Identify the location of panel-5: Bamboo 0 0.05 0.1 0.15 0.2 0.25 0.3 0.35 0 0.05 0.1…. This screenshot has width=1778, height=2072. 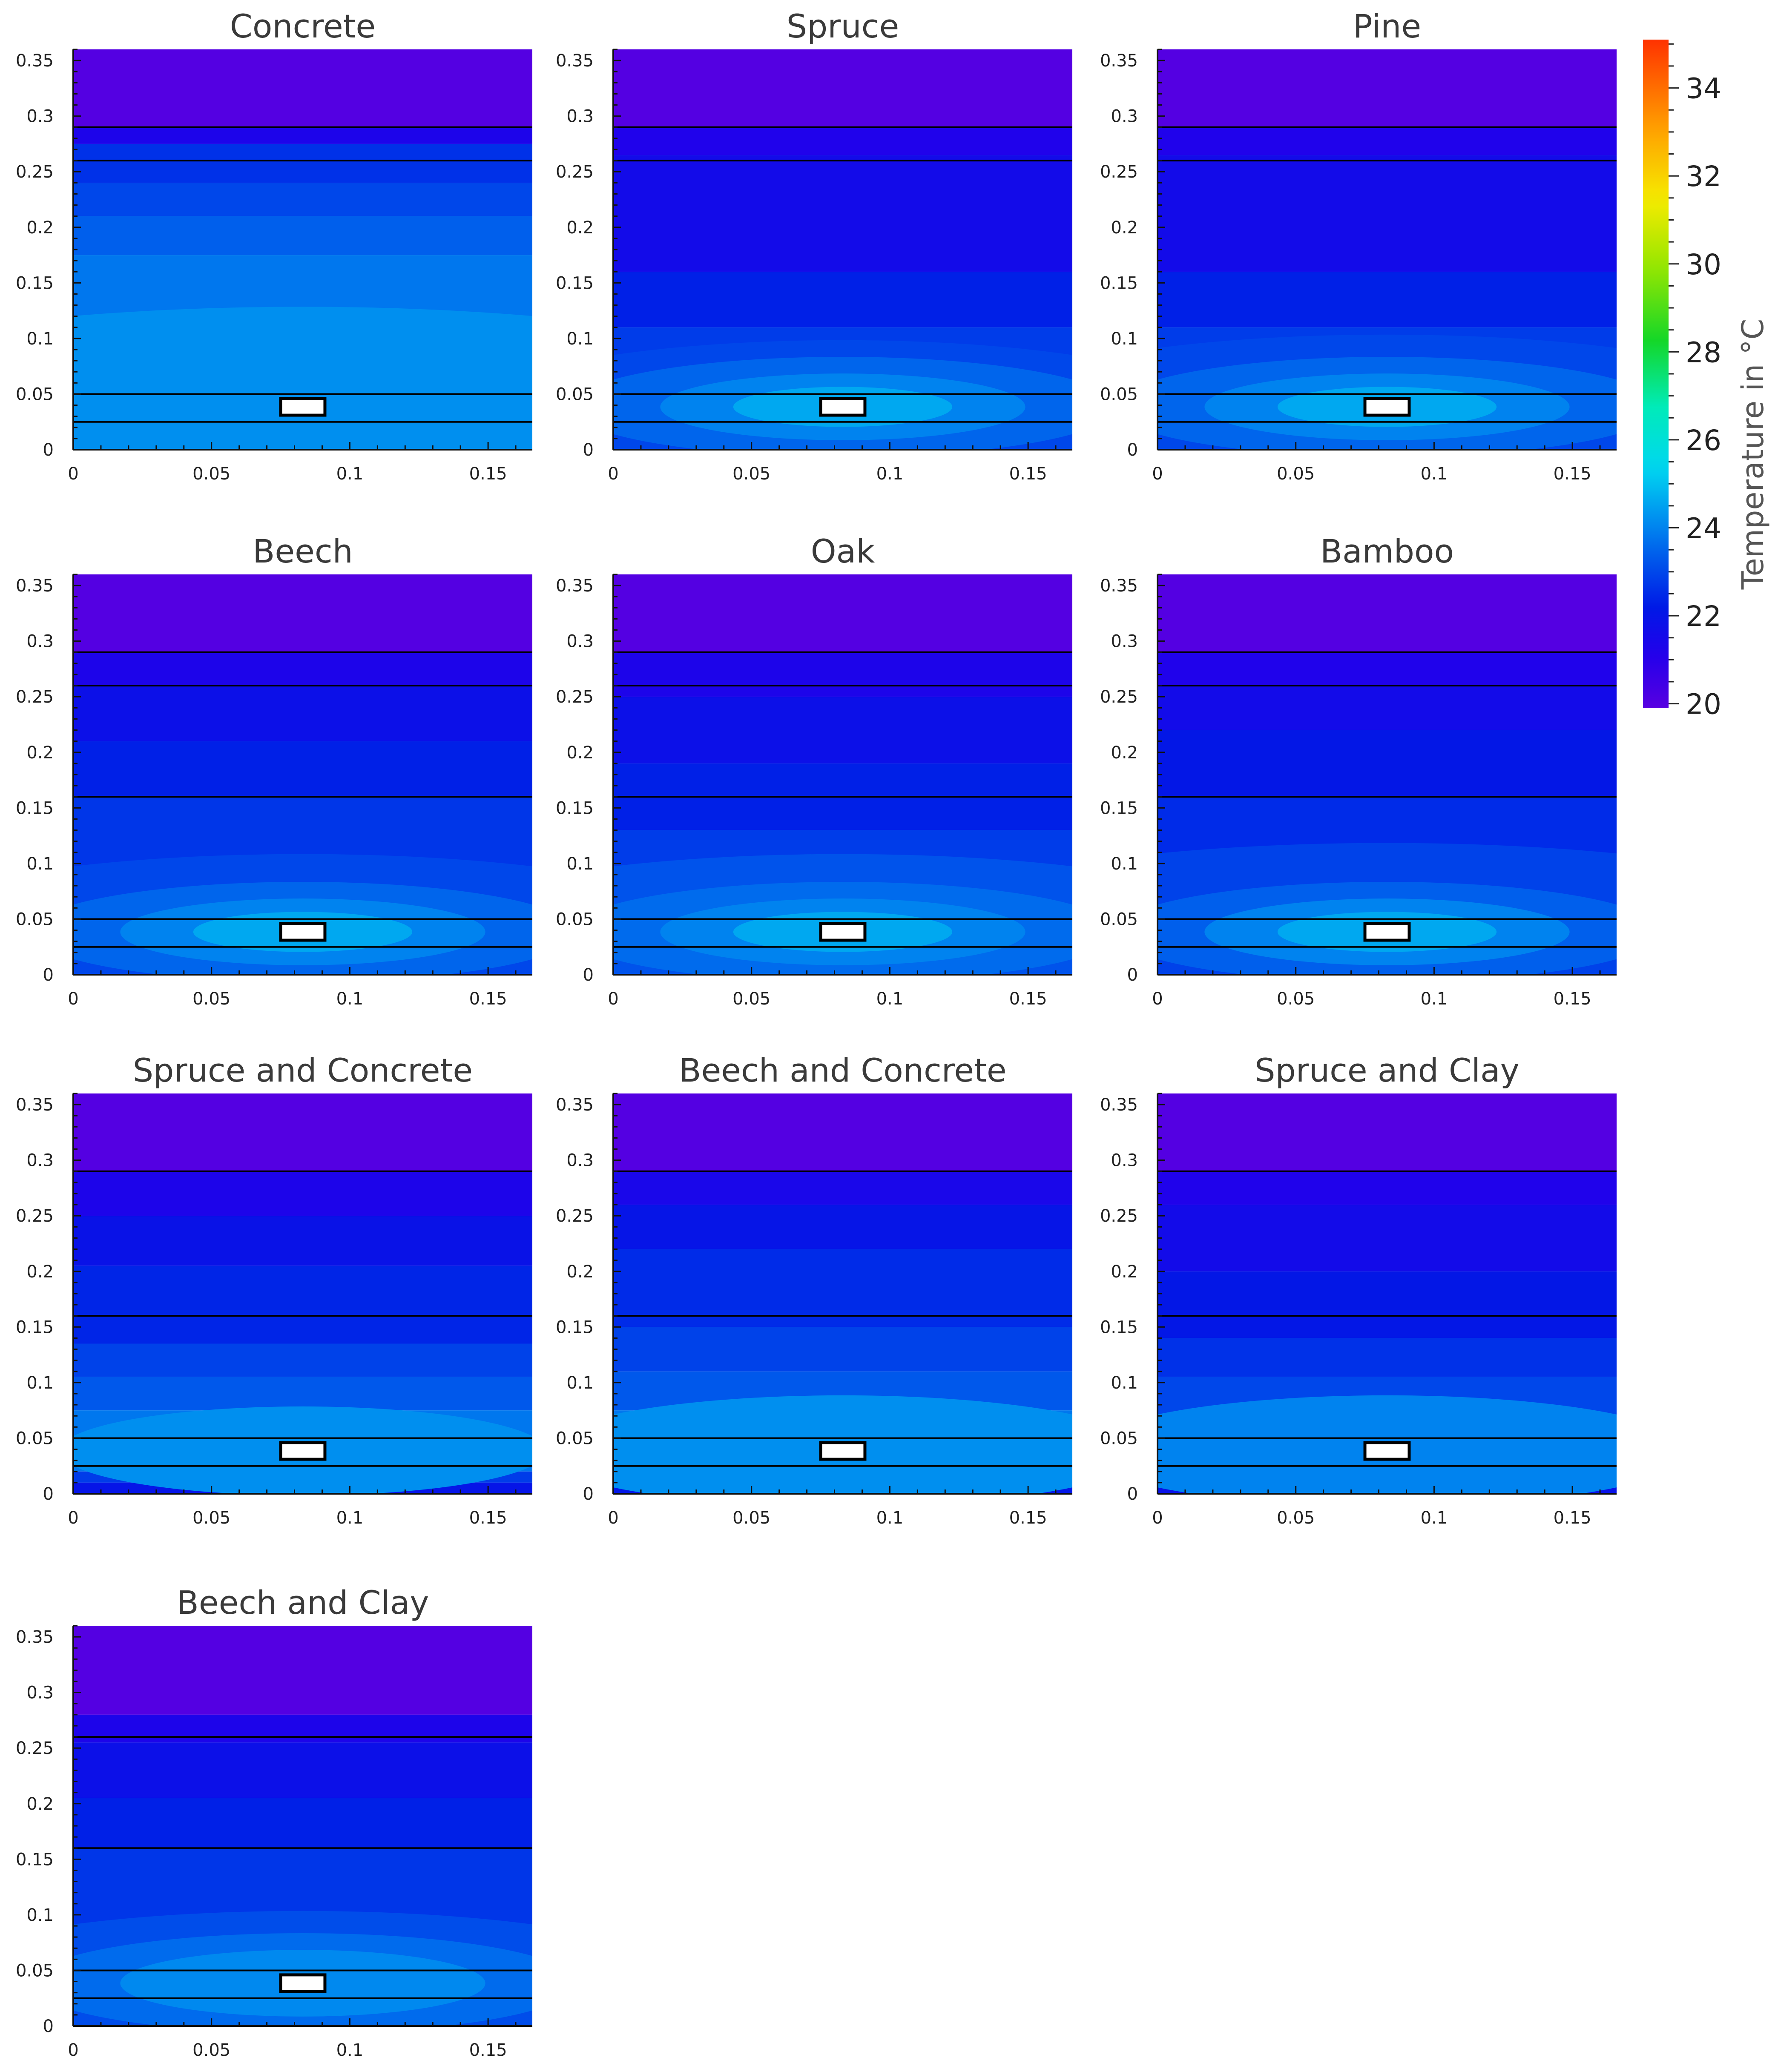
(1358, 770).